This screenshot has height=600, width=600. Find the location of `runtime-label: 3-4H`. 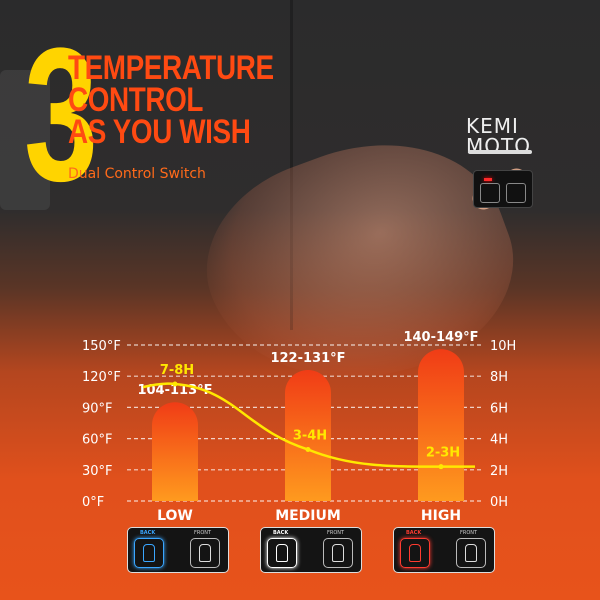

runtime-label: 3-4H is located at coordinates (310, 436).